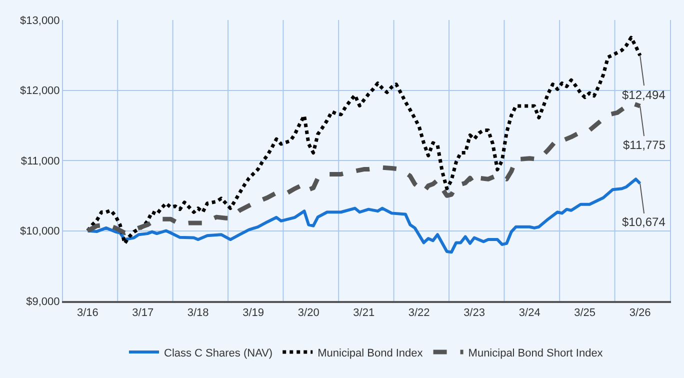 The height and width of the screenshot is (378, 684). What do you see at coordinates (87, 312) in the screenshot?
I see `x-tick-label: 3/16` at bounding box center [87, 312].